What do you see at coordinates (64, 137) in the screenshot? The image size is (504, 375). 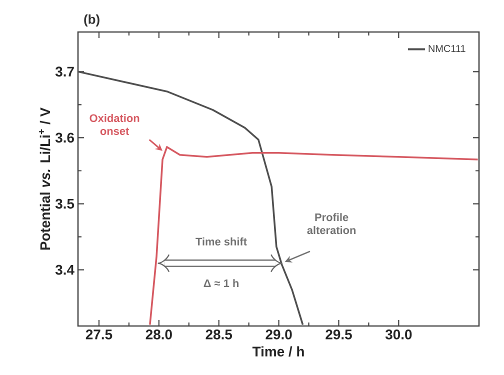 I see `y-tick-label: 3.6` at bounding box center [64, 137].